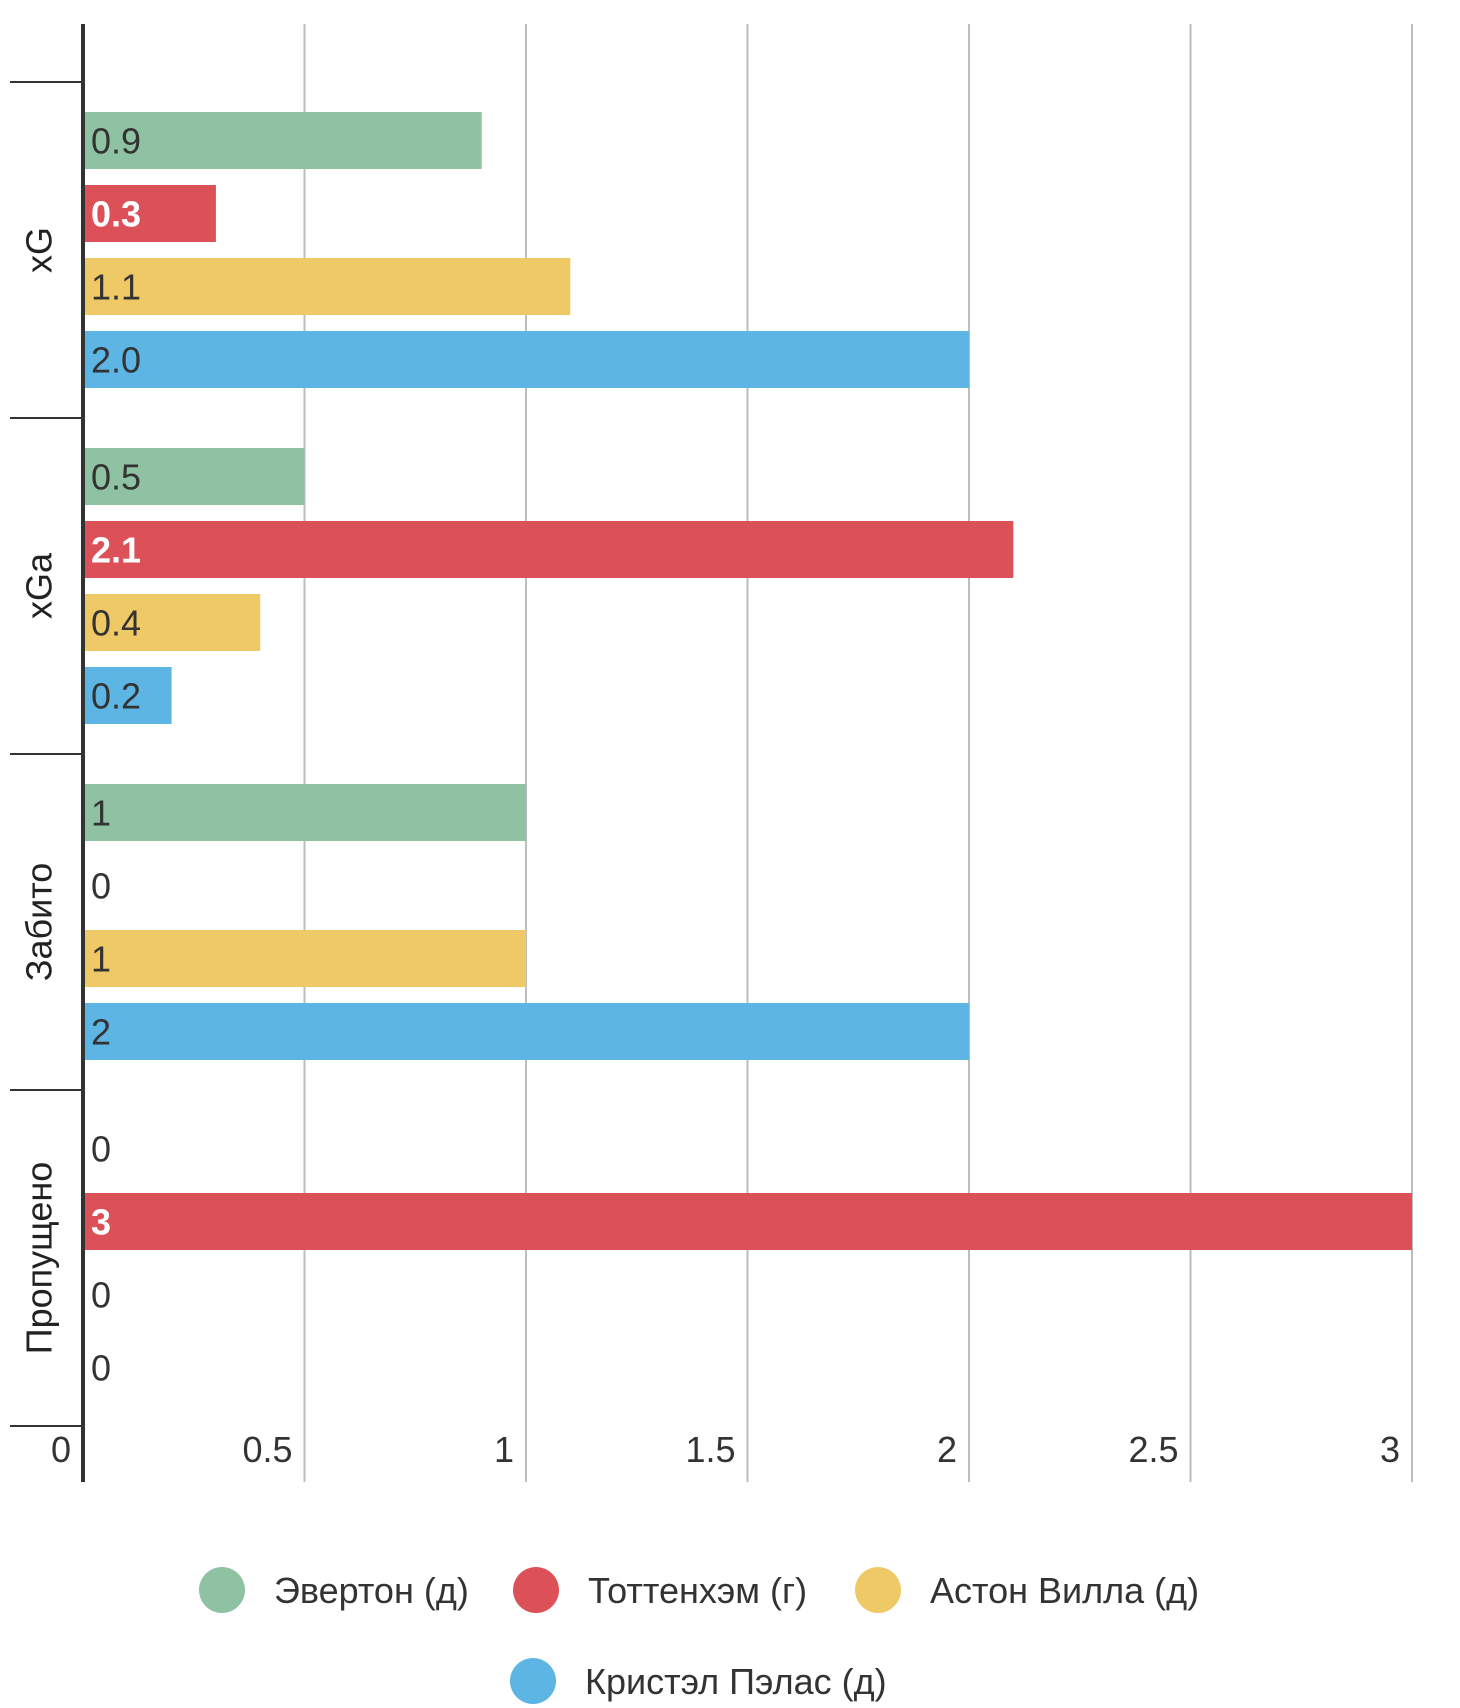 Image resolution: width=1460 pixels, height=1708 pixels. What do you see at coordinates (371, 1590) in the screenshot?
I see `legend-label-0: Эвертон (д)` at bounding box center [371, 1590].